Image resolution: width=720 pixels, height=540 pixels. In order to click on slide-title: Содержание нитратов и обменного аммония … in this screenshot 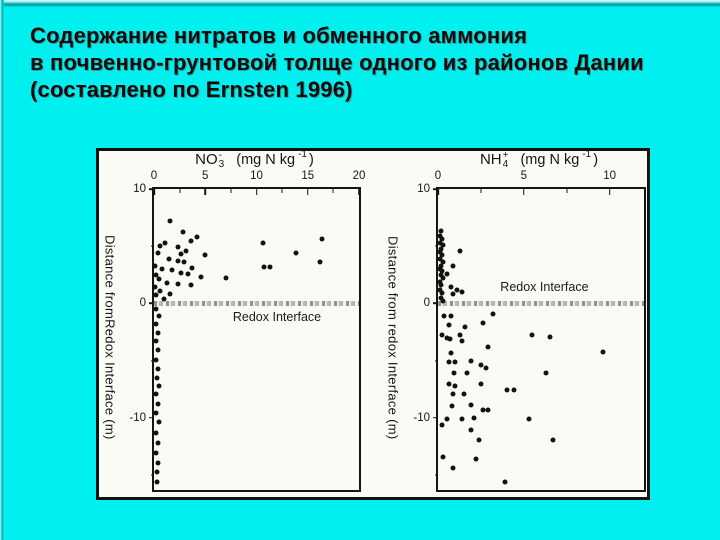, I will do `click(364, 62)`.